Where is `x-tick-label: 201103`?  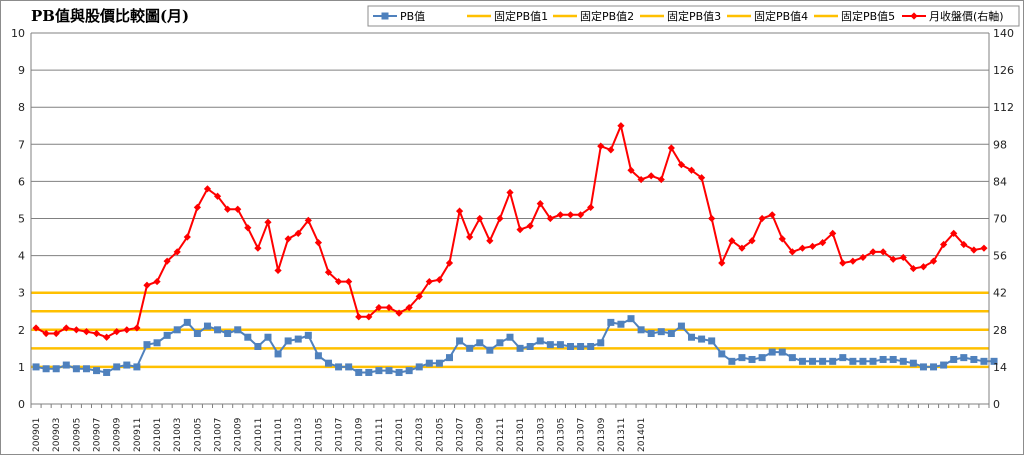
x-tick-label: 201103 is located at coordinates (299, 435).